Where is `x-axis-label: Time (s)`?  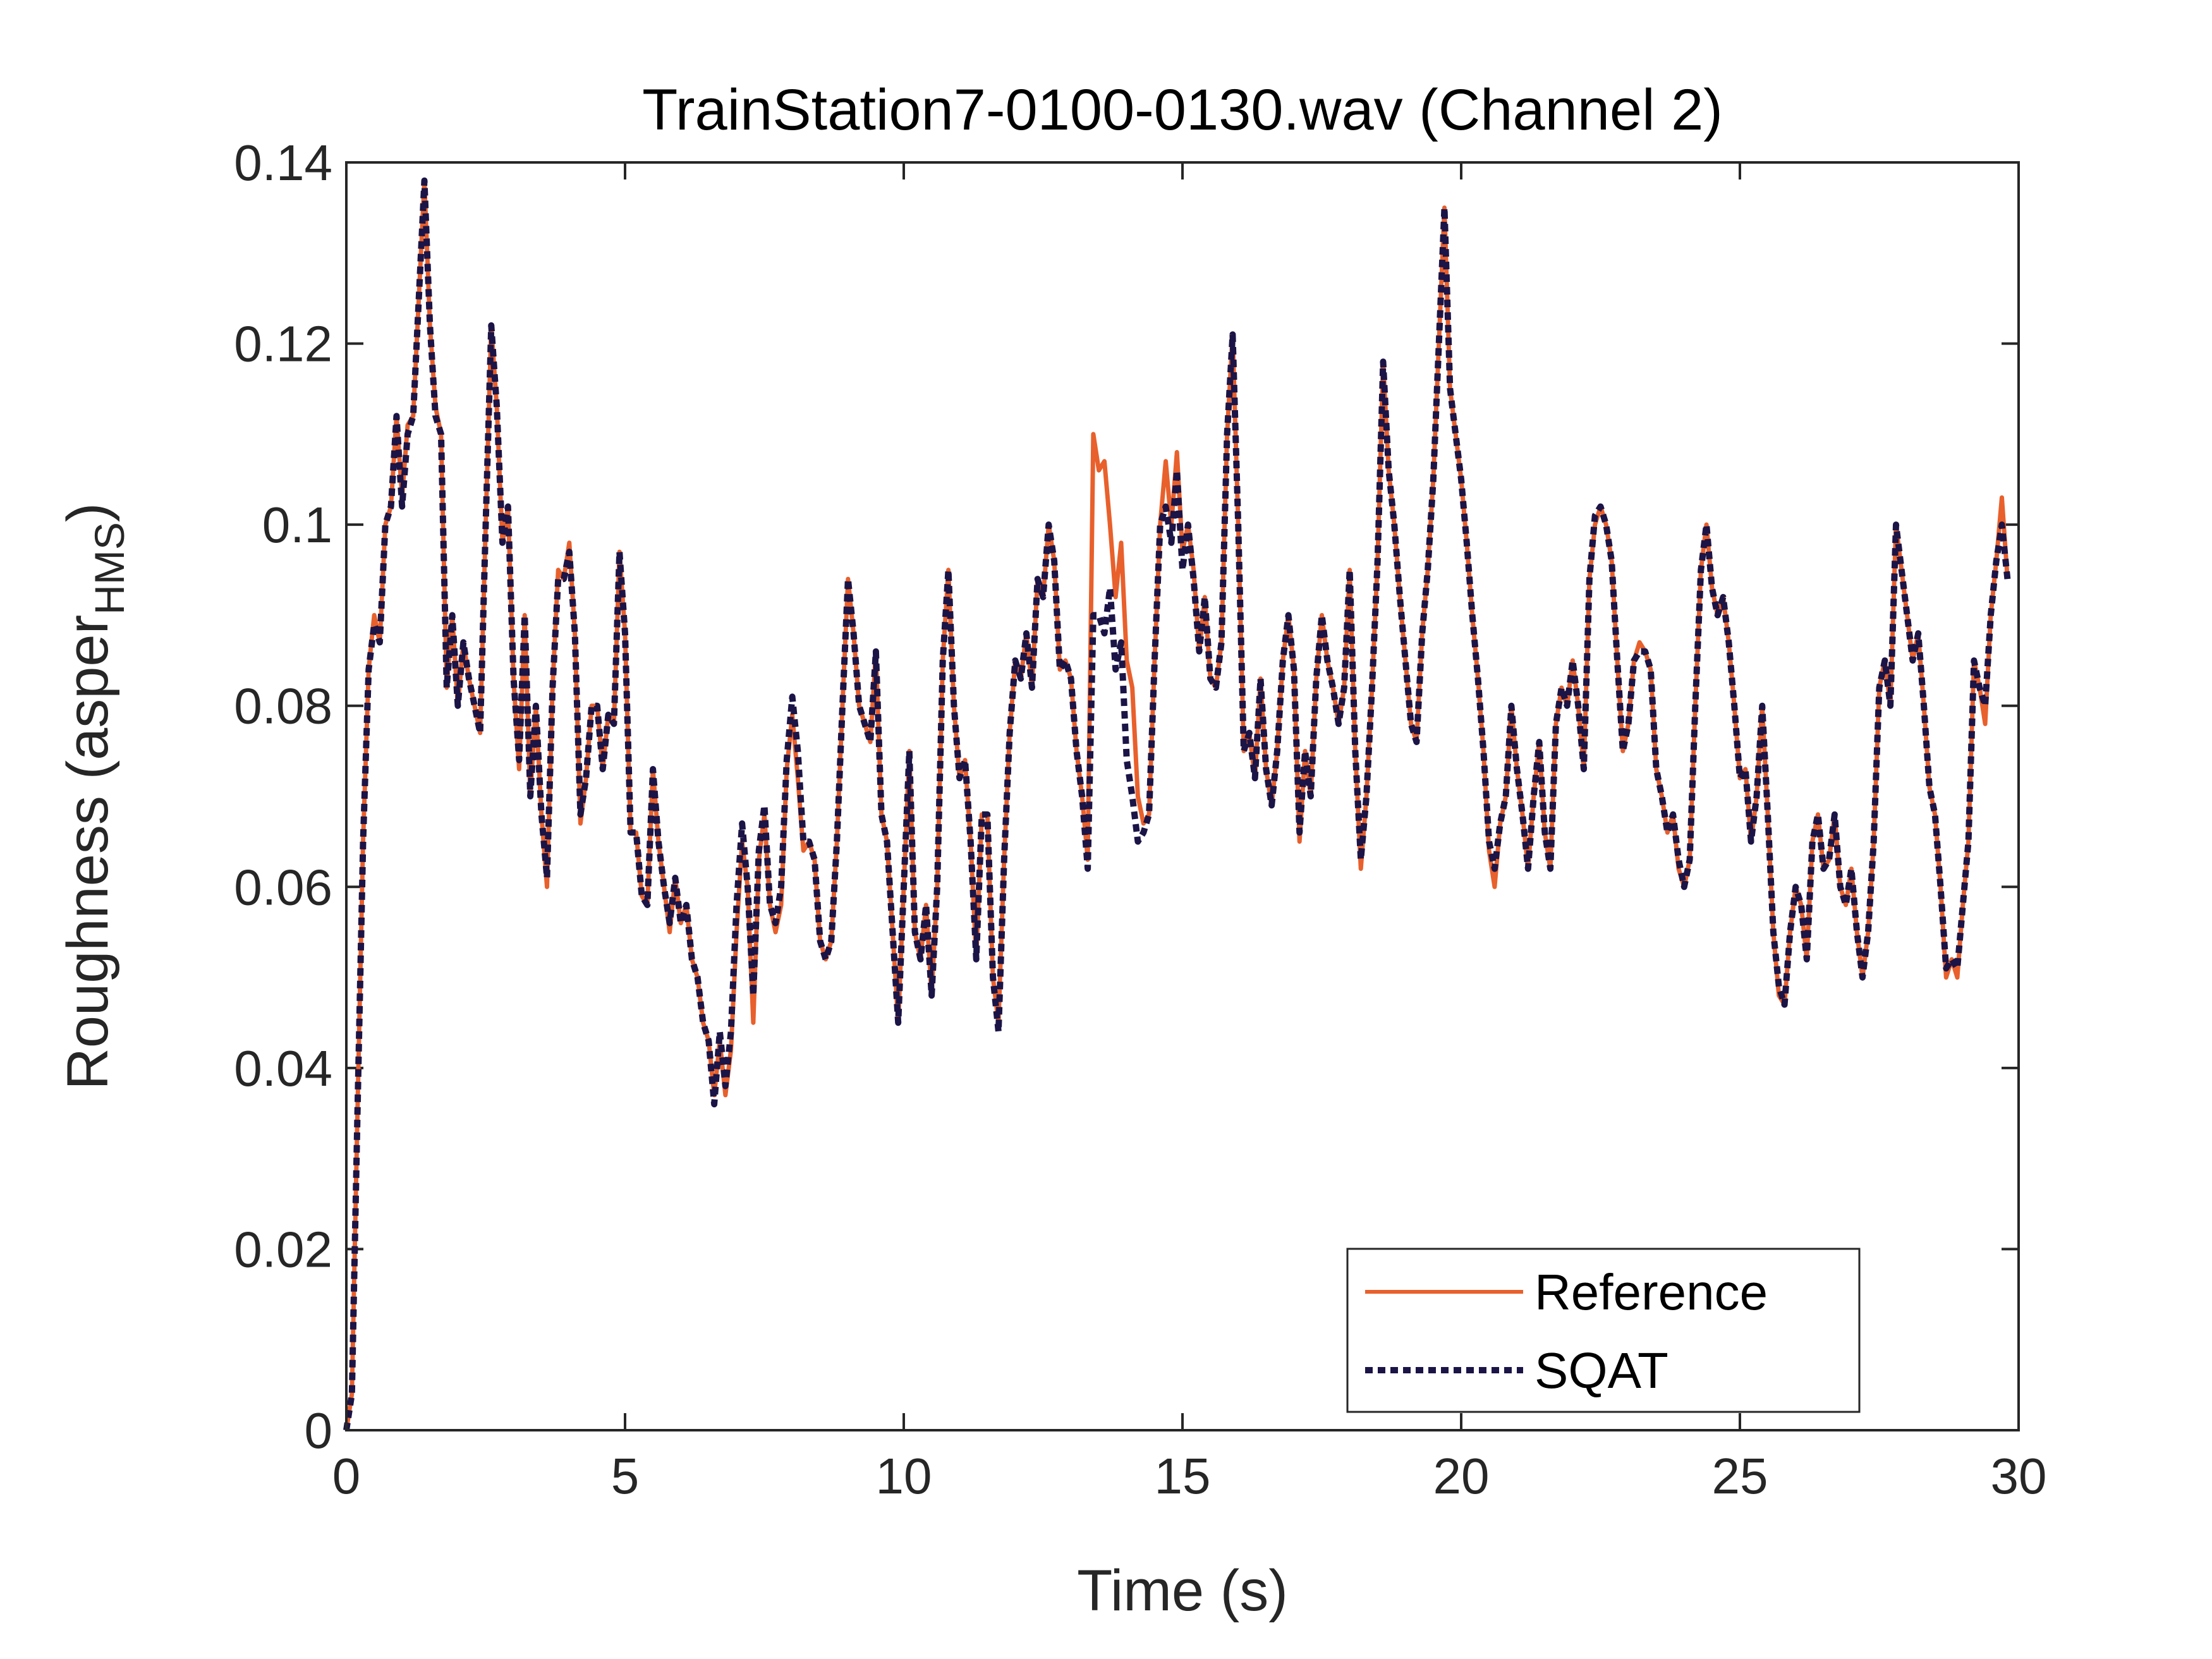
x-axis-label: Time (s) is located at coordinates (1182, 1591).